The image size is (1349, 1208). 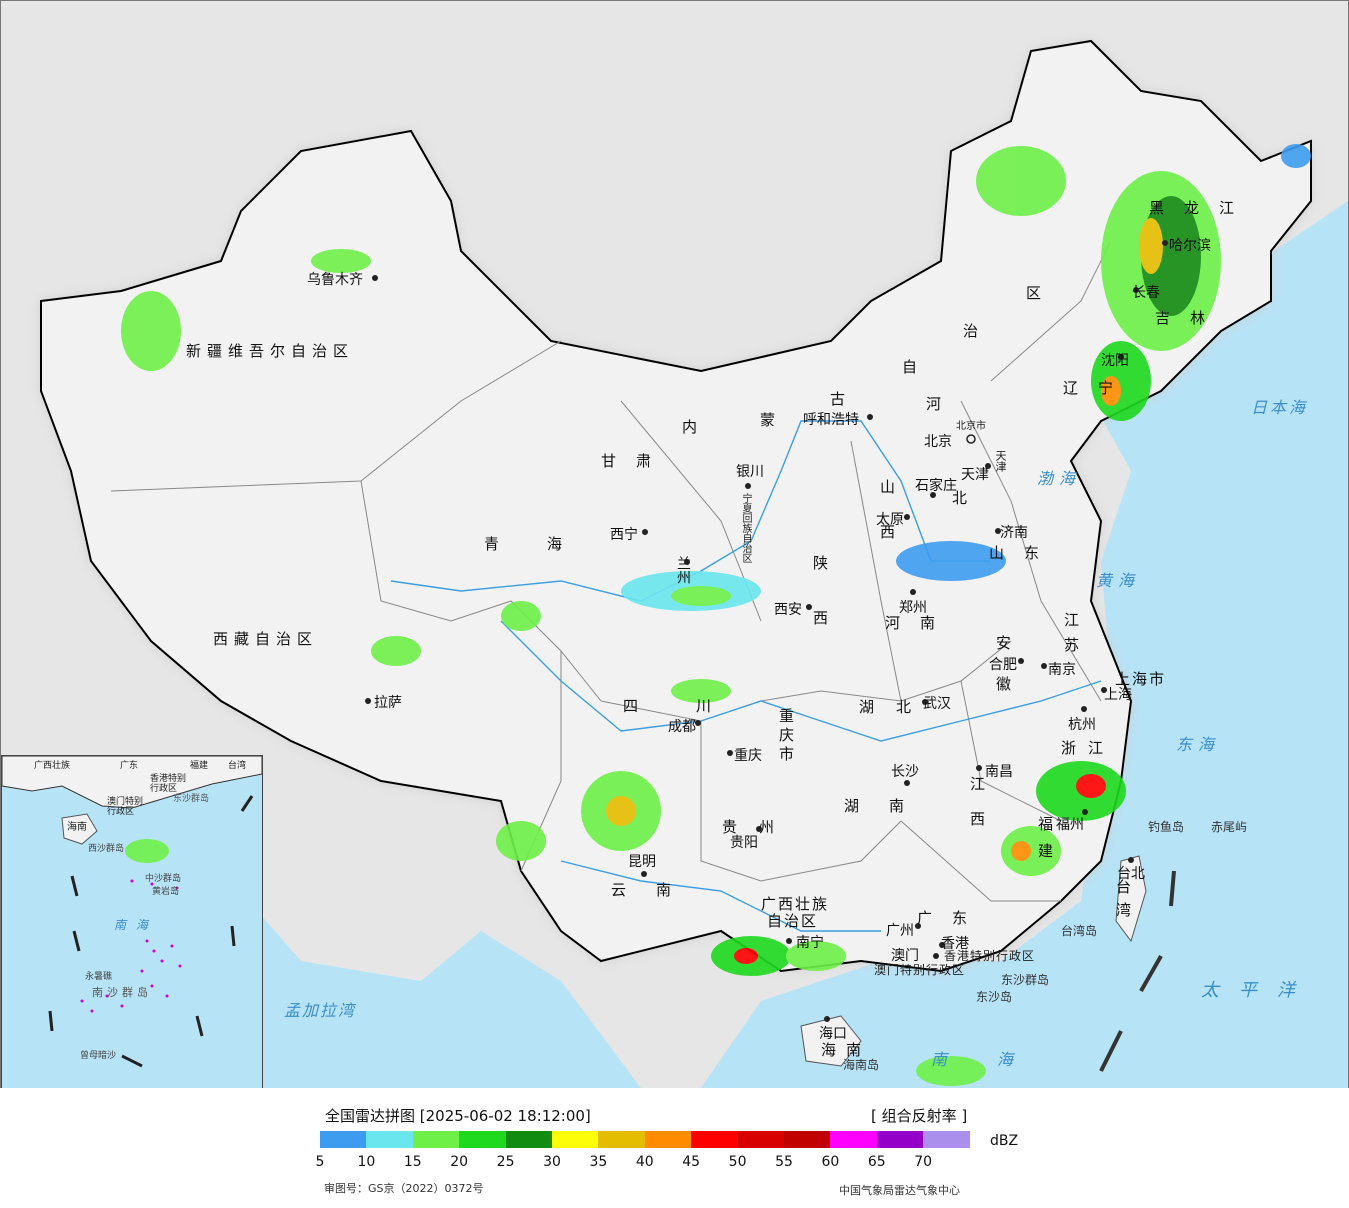 I want to click on city-lanzhou: 兰州, so click(x=683, y=570).